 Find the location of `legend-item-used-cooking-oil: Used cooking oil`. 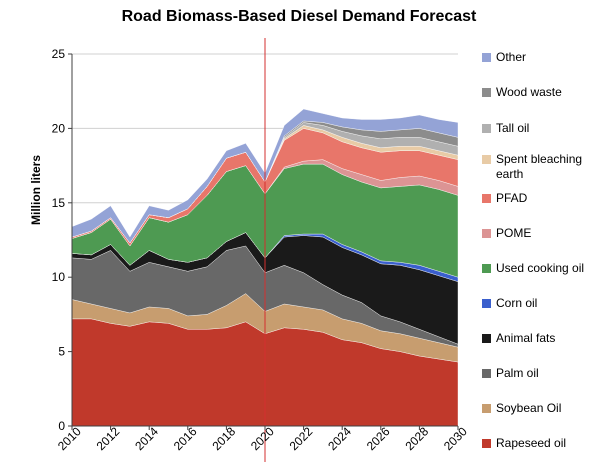

legend-item-used-cooking-oil: Used cooking oil is located at coordinates (533, 268).